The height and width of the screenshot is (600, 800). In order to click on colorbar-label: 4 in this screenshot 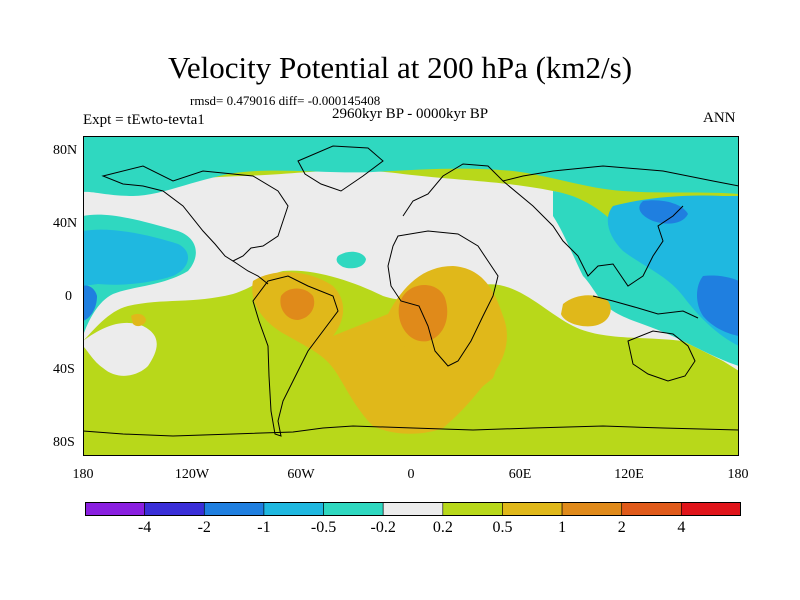, I will do `click(681, 527)`.